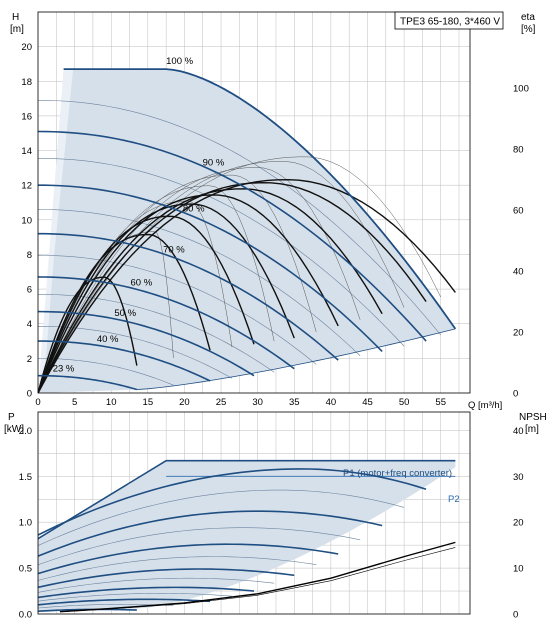  I want to click on y-tick-label-h: 0, so click(29, 394).